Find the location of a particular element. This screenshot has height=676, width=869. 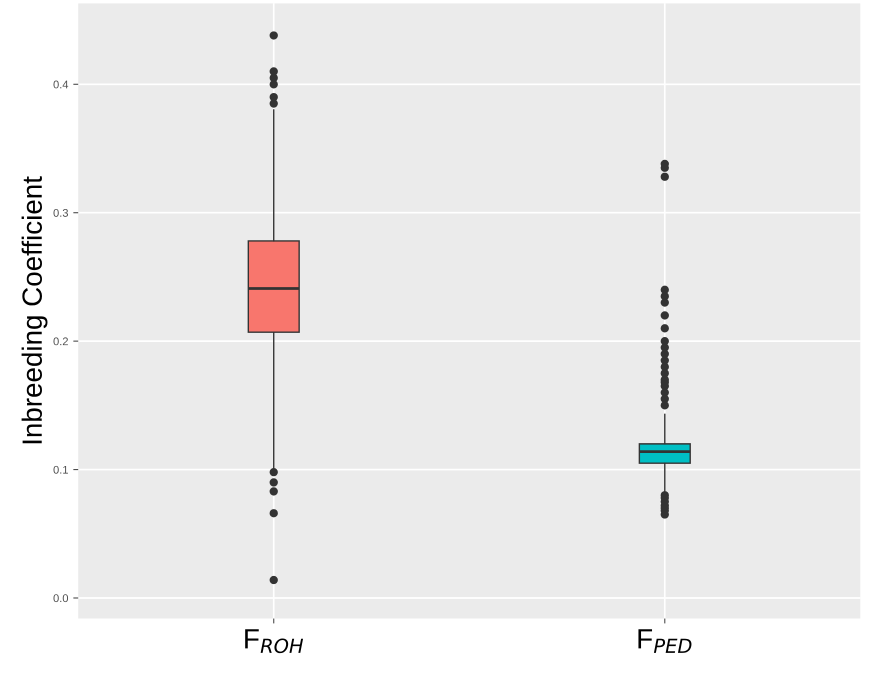

y-tick-label: 0.0 is located at coordinates (60, 598).